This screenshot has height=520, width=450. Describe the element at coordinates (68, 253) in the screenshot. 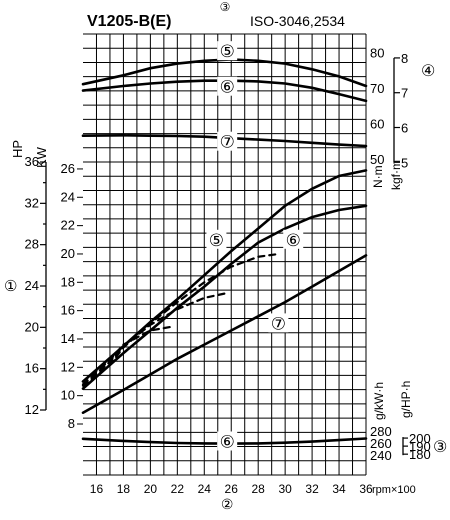

I see `kw-tick-label: 20` at that location.